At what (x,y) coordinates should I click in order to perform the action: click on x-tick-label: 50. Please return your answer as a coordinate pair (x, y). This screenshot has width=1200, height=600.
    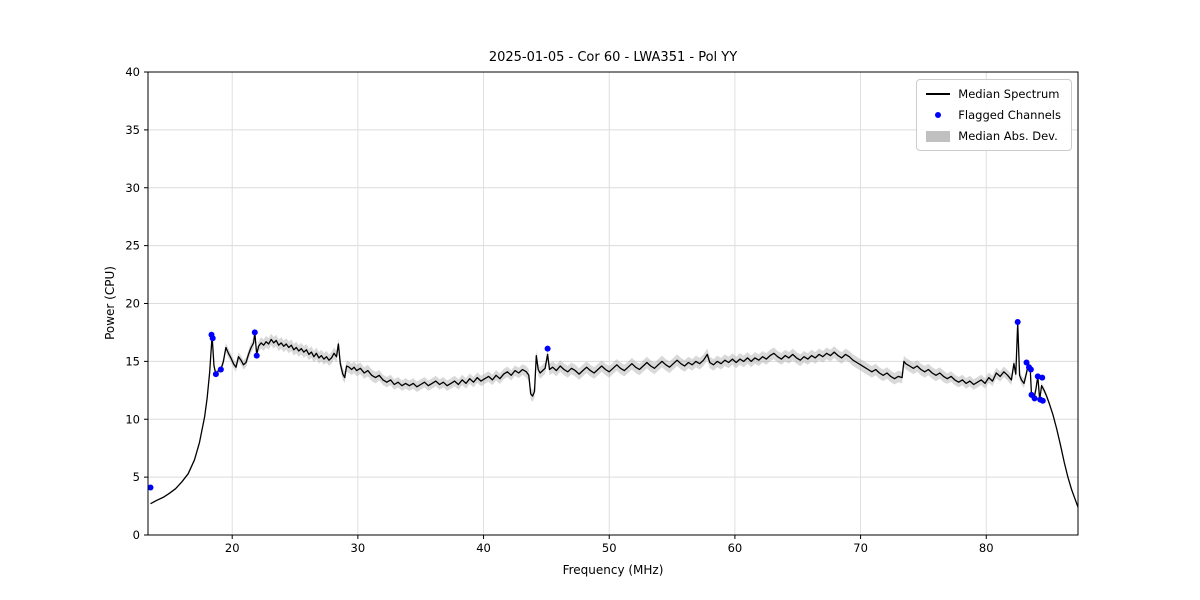
    Looking at the image, I should click on (609, 548).